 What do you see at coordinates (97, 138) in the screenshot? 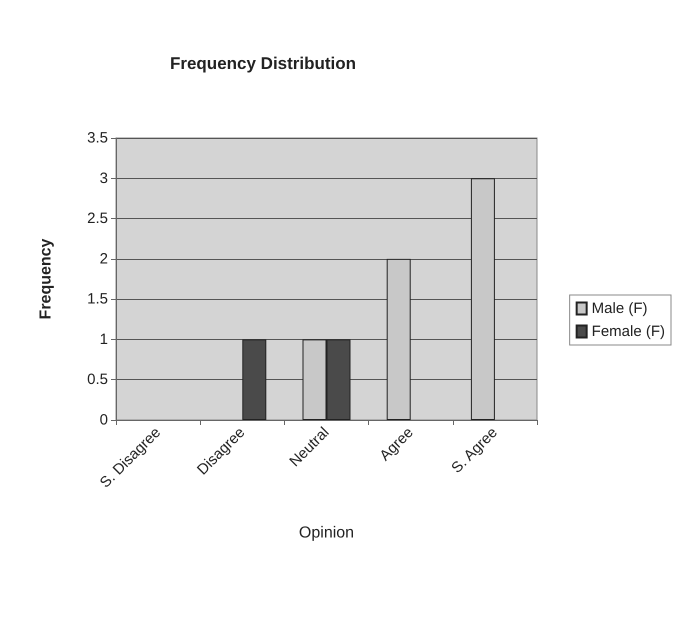
I see `y-tick-label: 3.5` at bounding box center [97, 138].